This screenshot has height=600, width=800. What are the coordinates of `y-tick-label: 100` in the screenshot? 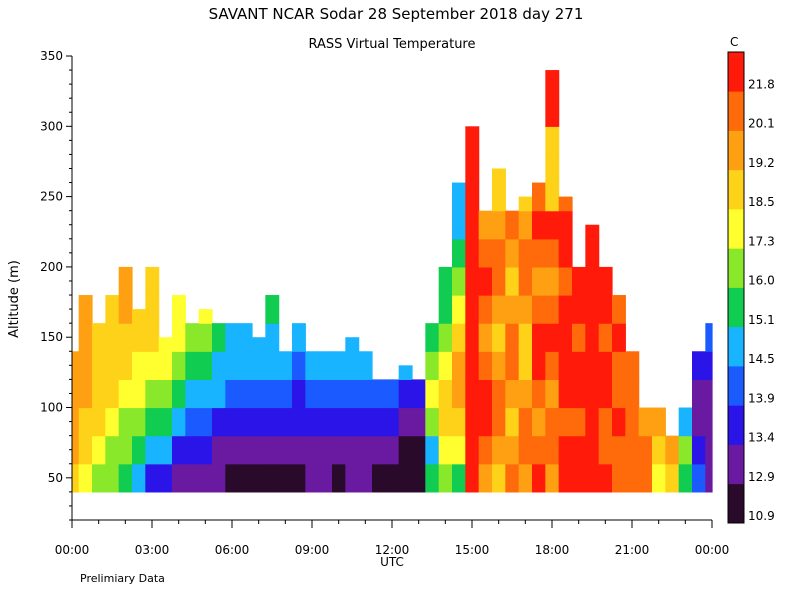 It's located at (51, 408).